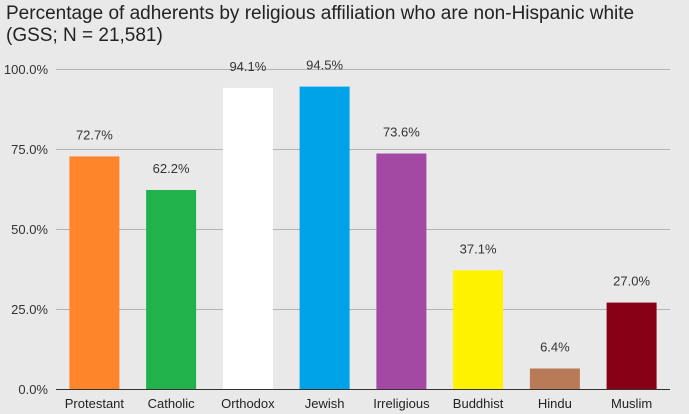  Describe the element at coordinates (26, 69) in the screenshot. I see `y-tick-label: 100.0%` at that location.